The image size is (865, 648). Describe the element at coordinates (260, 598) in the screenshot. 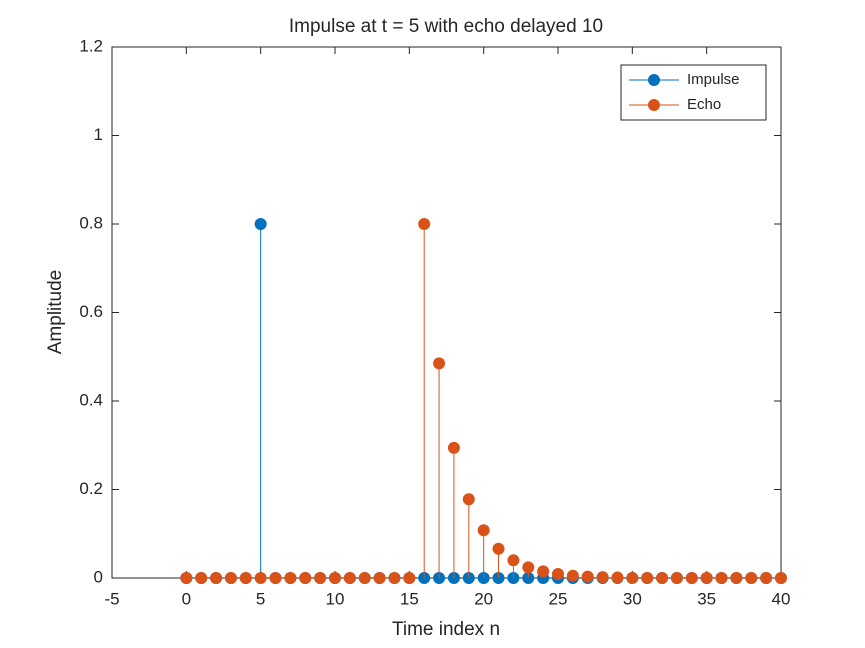

I see `x-tick-label: 5` at that location.